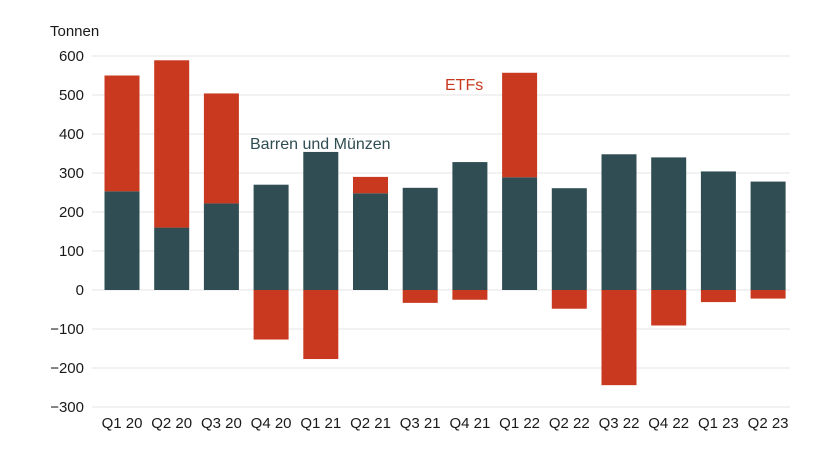 This screenshot has width=840, height=456. I want to click on x-tick-label: Q1 21, so click(320, 423).